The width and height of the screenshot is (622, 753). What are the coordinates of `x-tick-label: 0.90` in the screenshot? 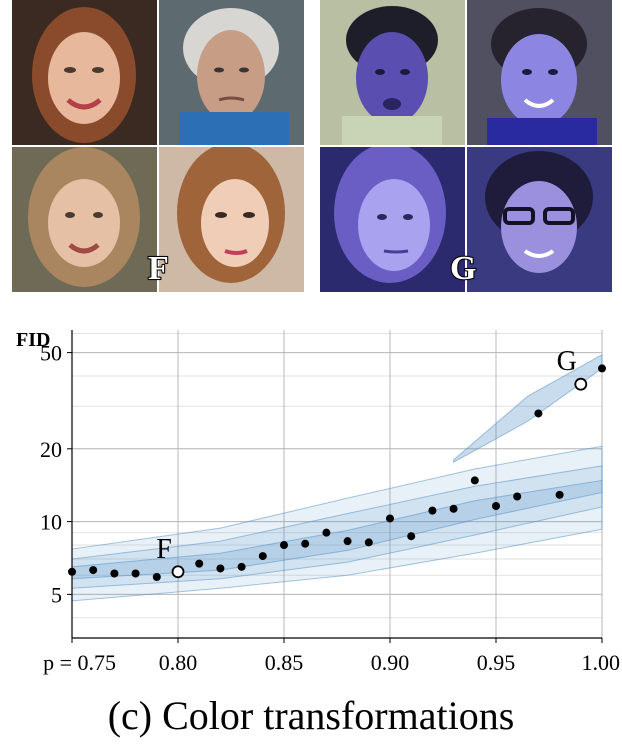 It's located at (390, 662).